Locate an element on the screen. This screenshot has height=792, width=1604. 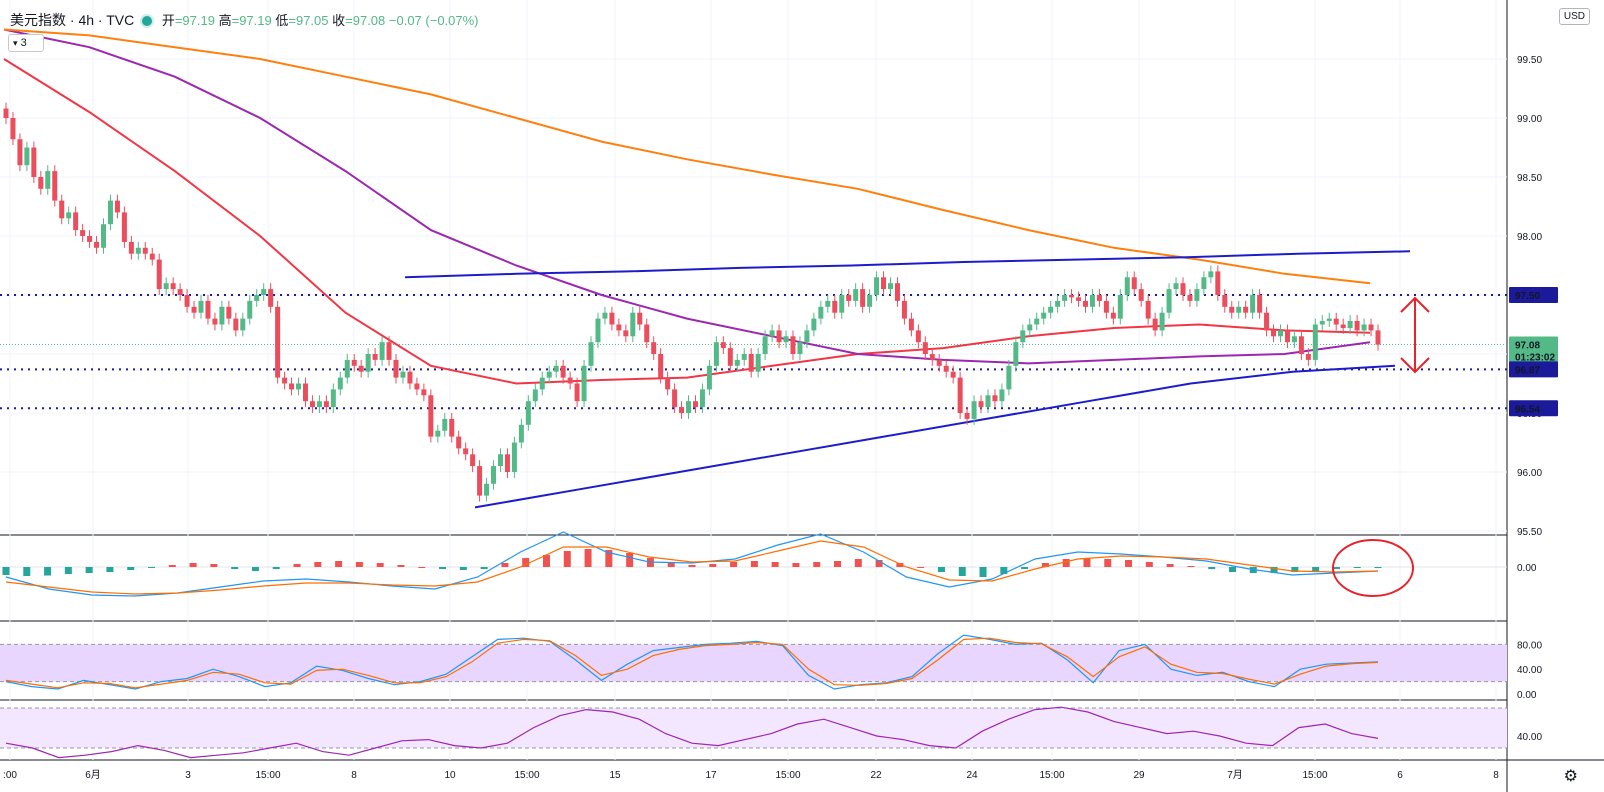
open-label: 开 is located at coordinates (168, 20).